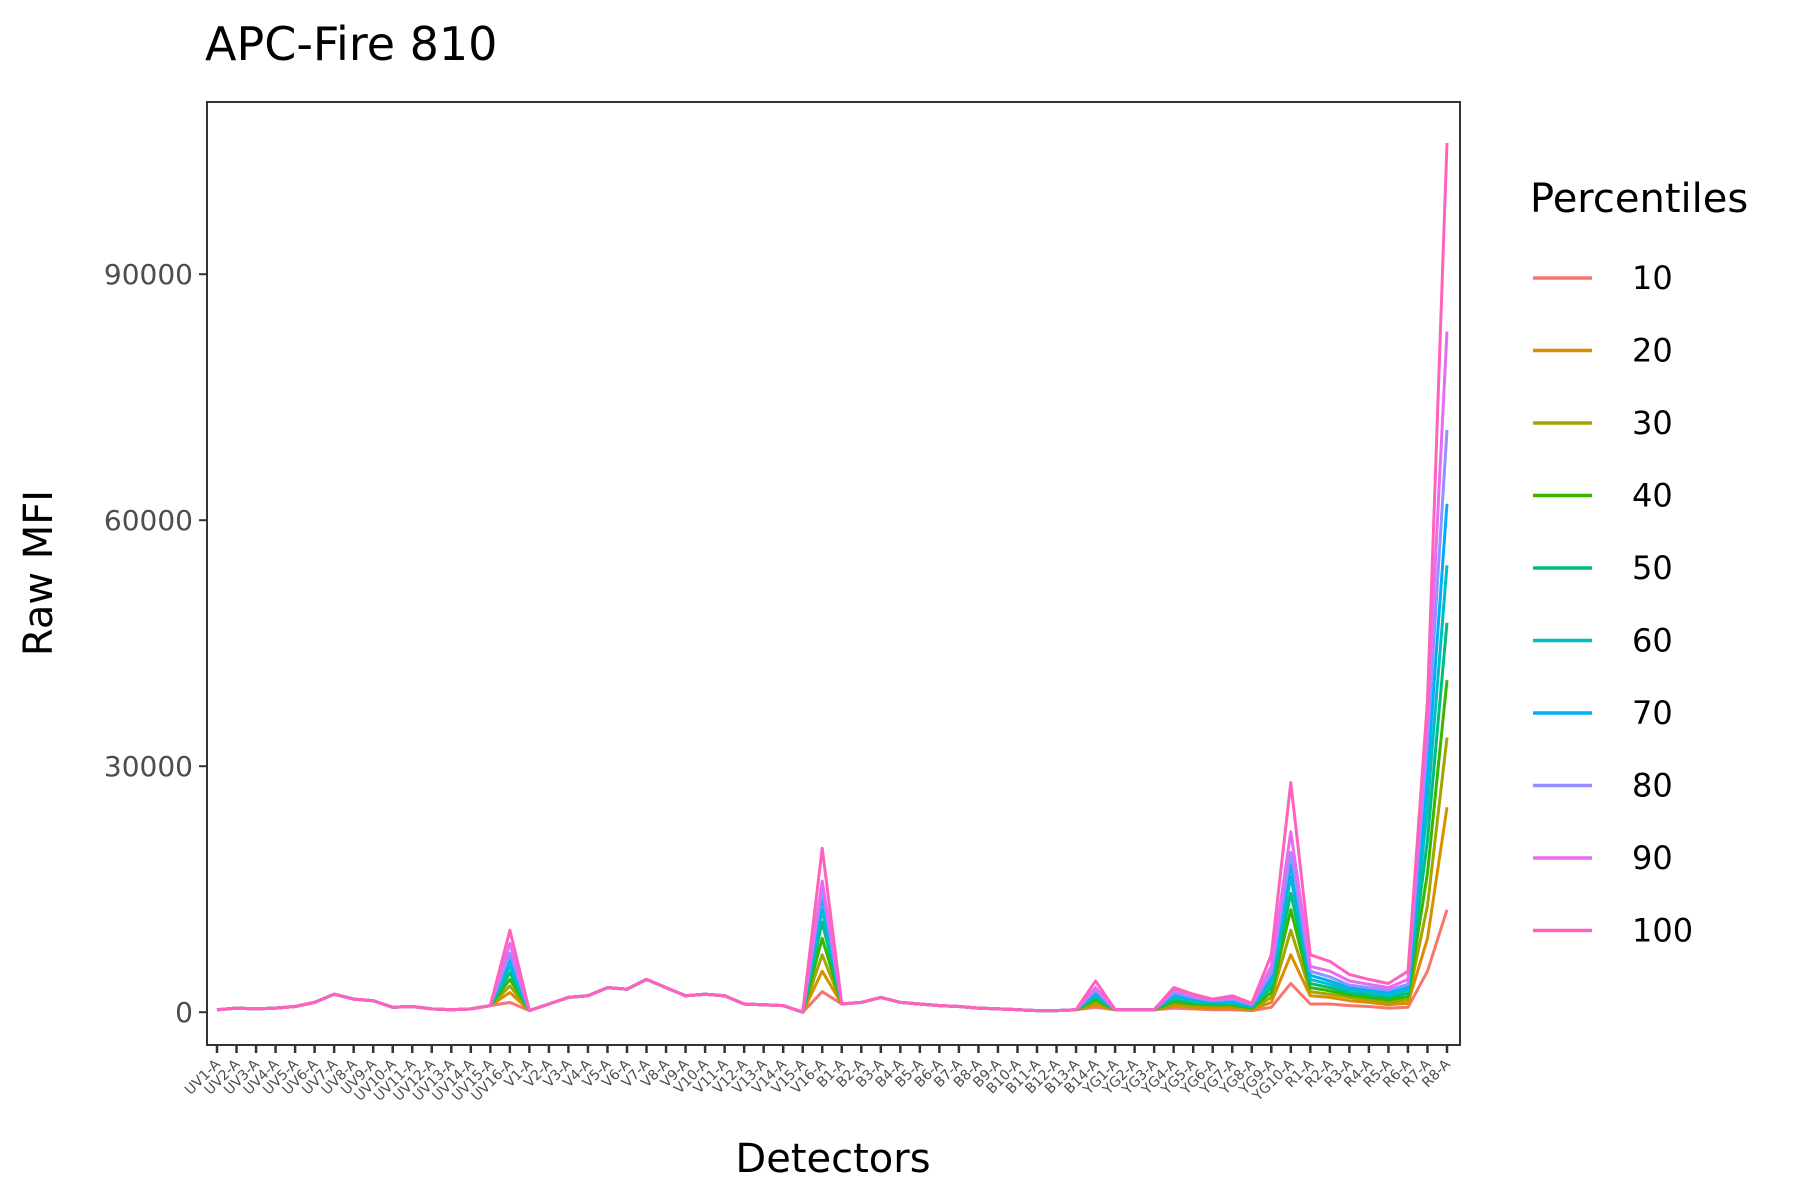  Describe the element at coordinates (39, 573) in the screenshot. I see `y-axis-label: Raw MFI` at that location.